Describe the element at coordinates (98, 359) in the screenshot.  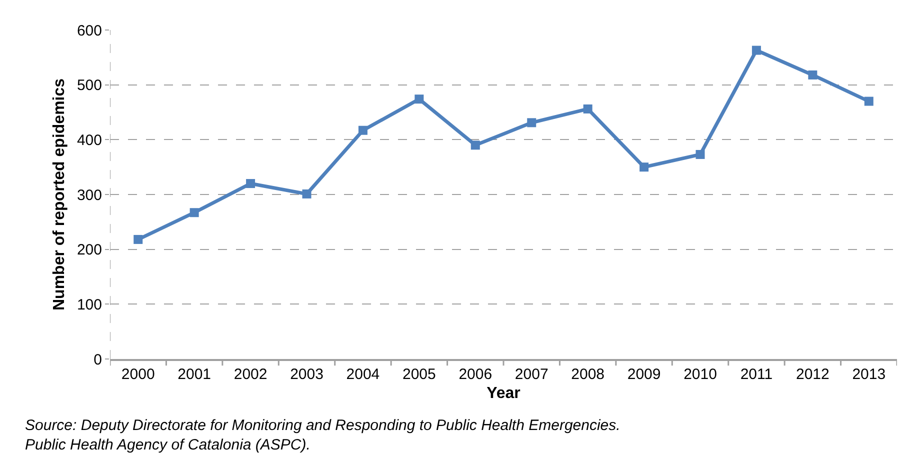
I see `y-tick-label: 0` at that location.